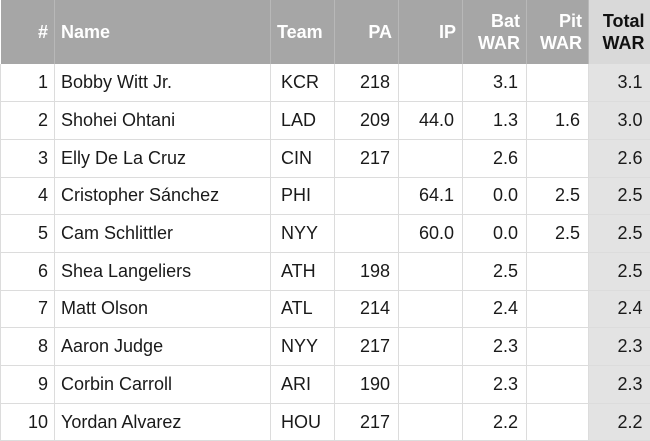  I want to click on cell-player-name: Matt Olson, so click(162, 309).